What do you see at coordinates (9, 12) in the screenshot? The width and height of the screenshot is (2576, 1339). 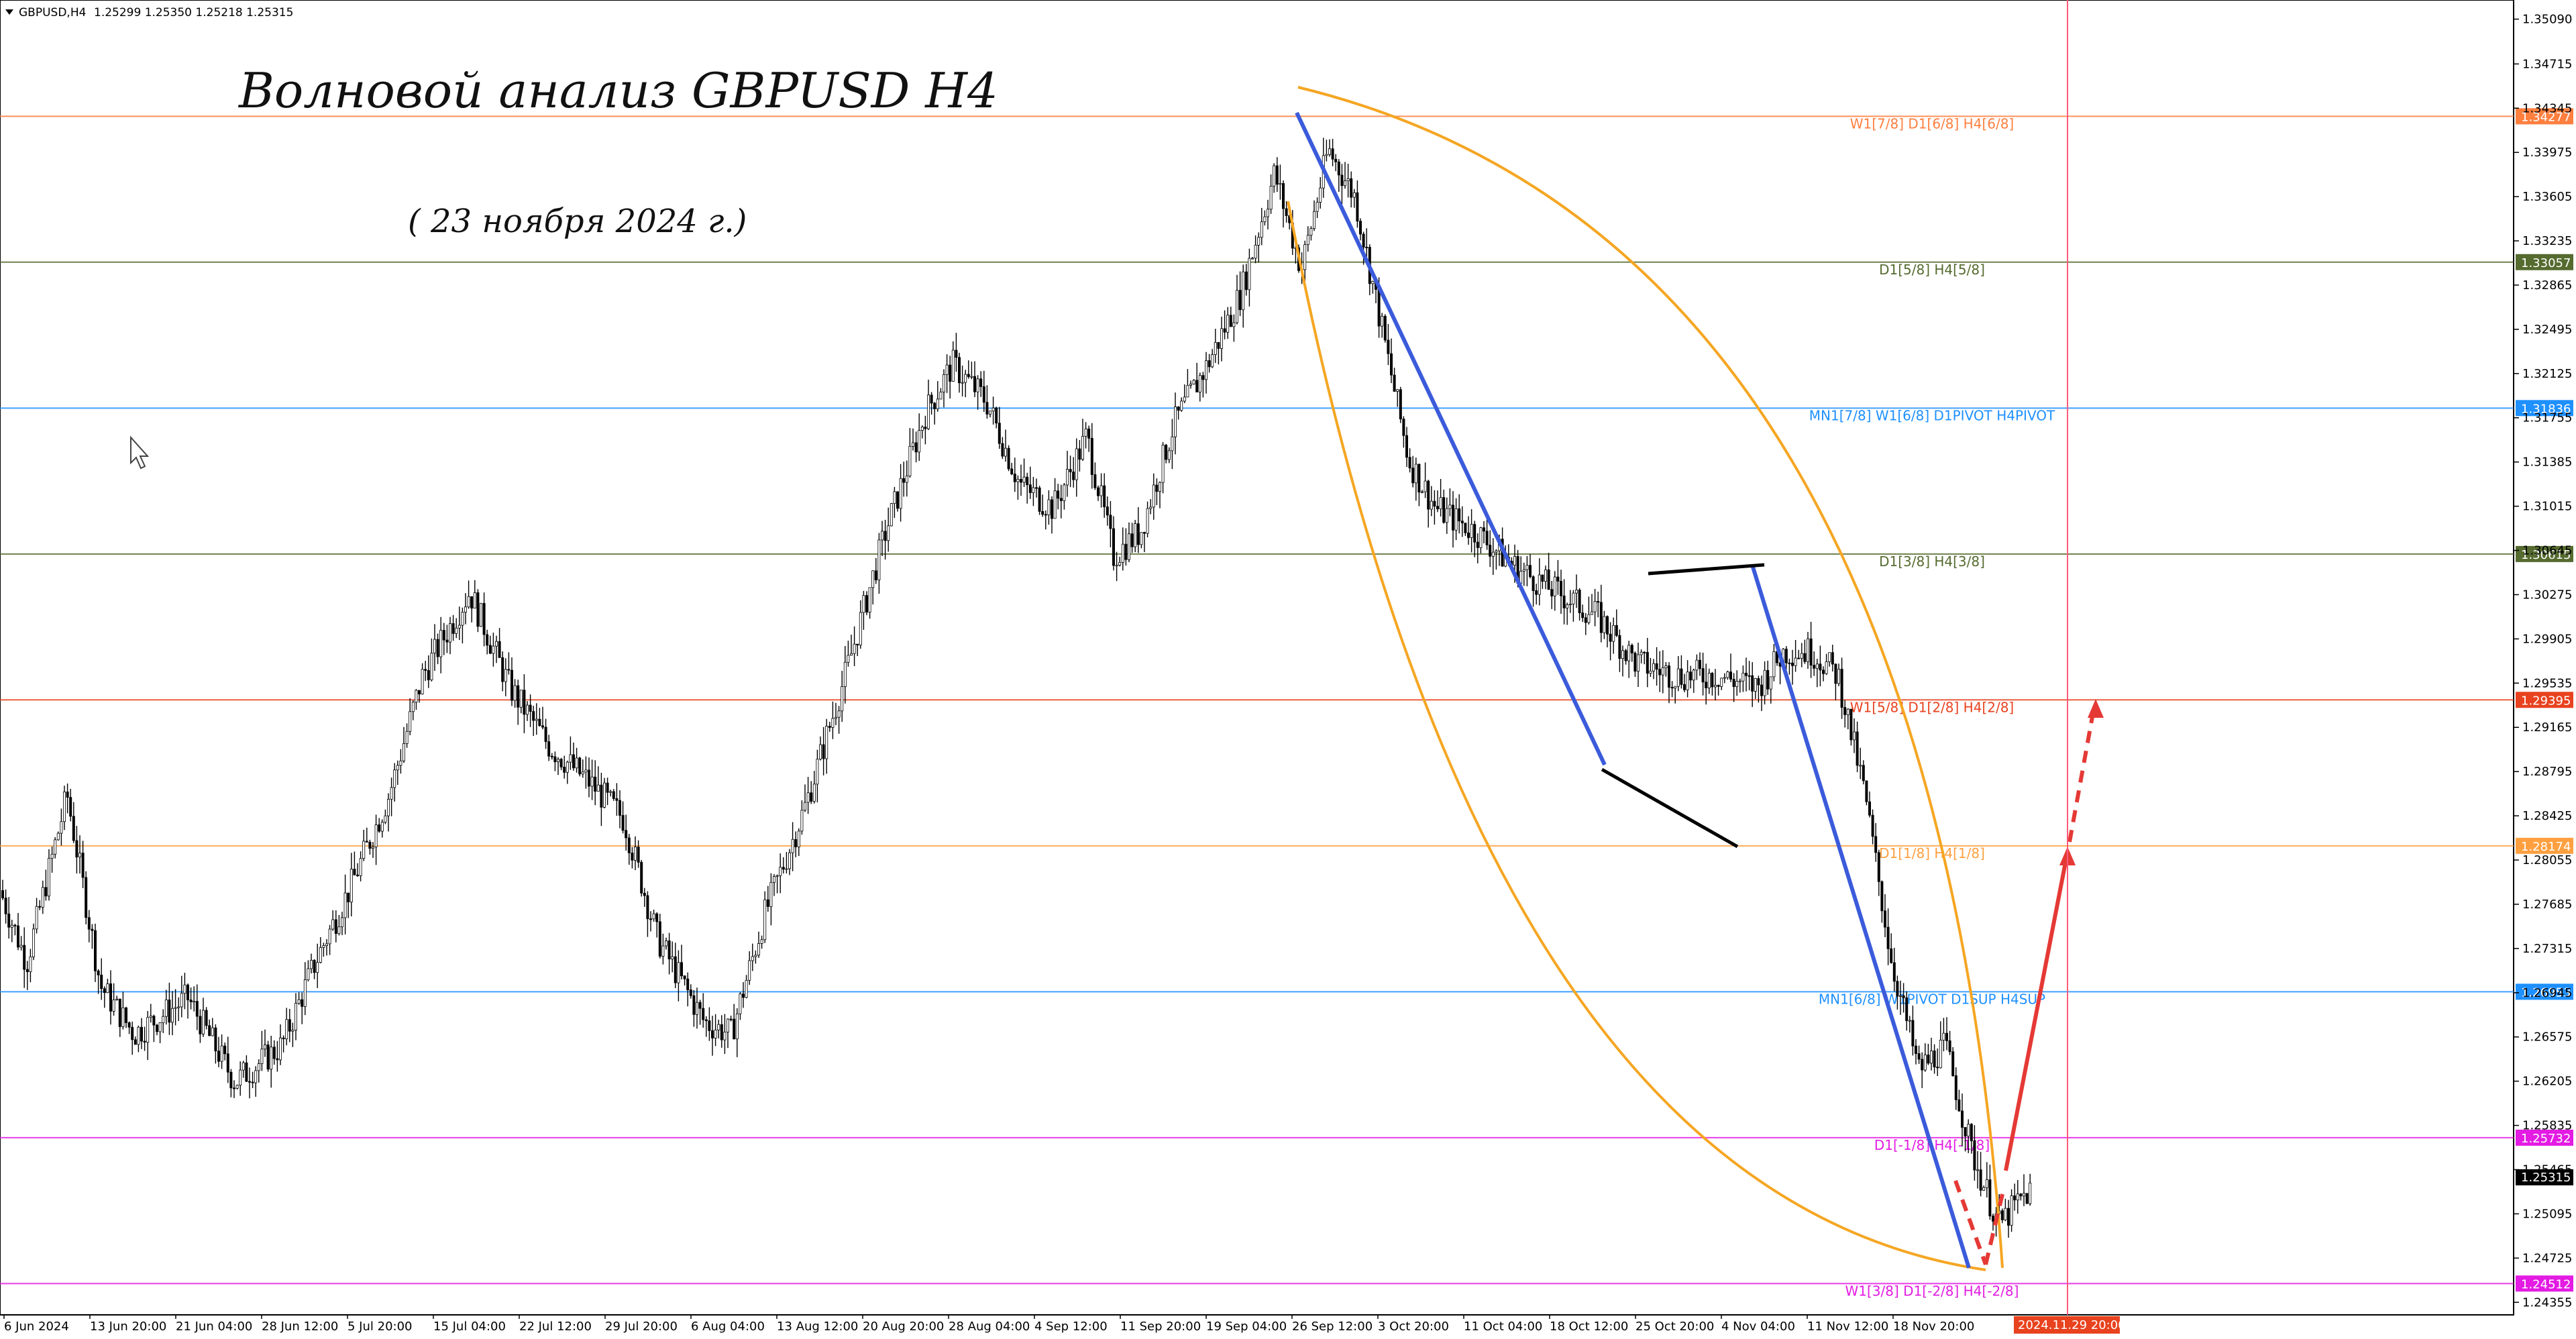 I see `collapse-triangle-icon` at bounding box center [9, 12].